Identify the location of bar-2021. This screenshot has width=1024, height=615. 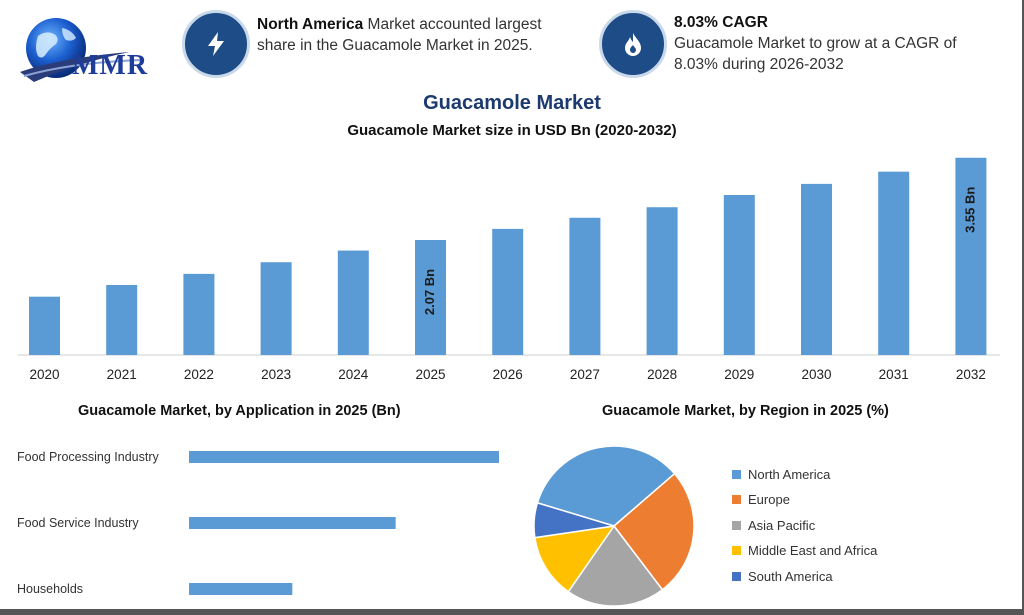
(122, 320).